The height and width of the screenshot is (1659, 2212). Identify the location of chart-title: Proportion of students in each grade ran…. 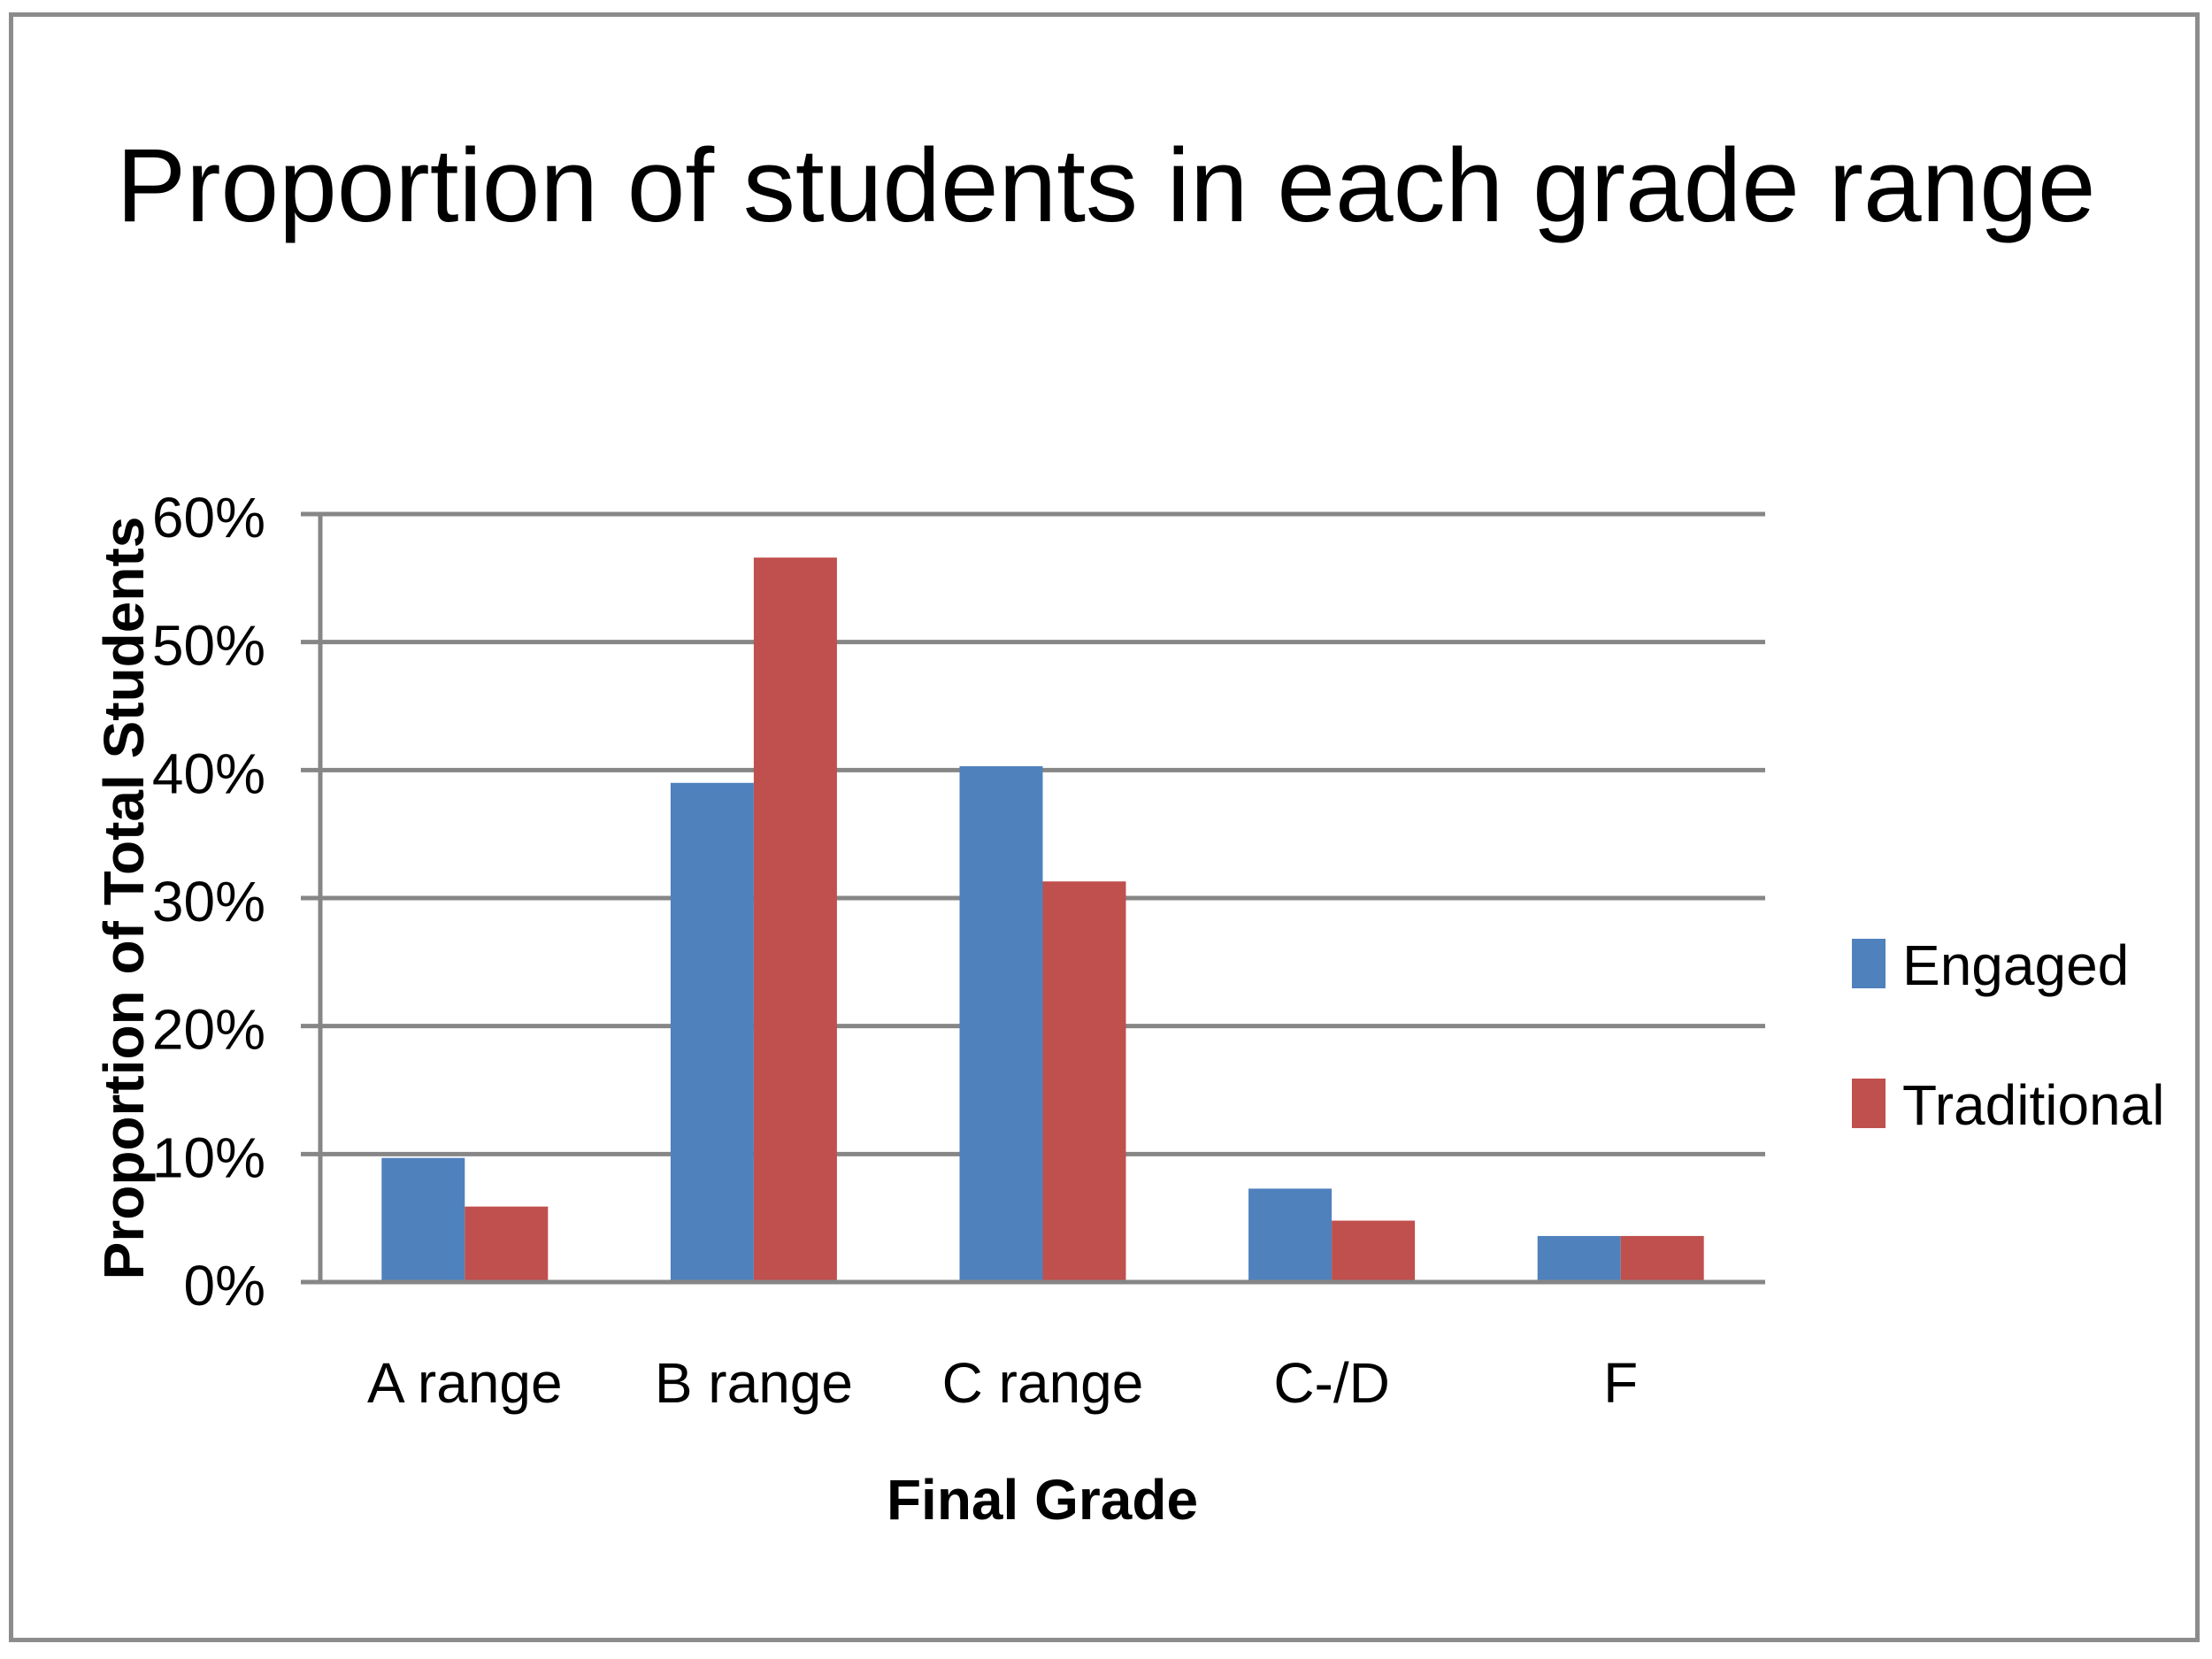
(1106, 185).